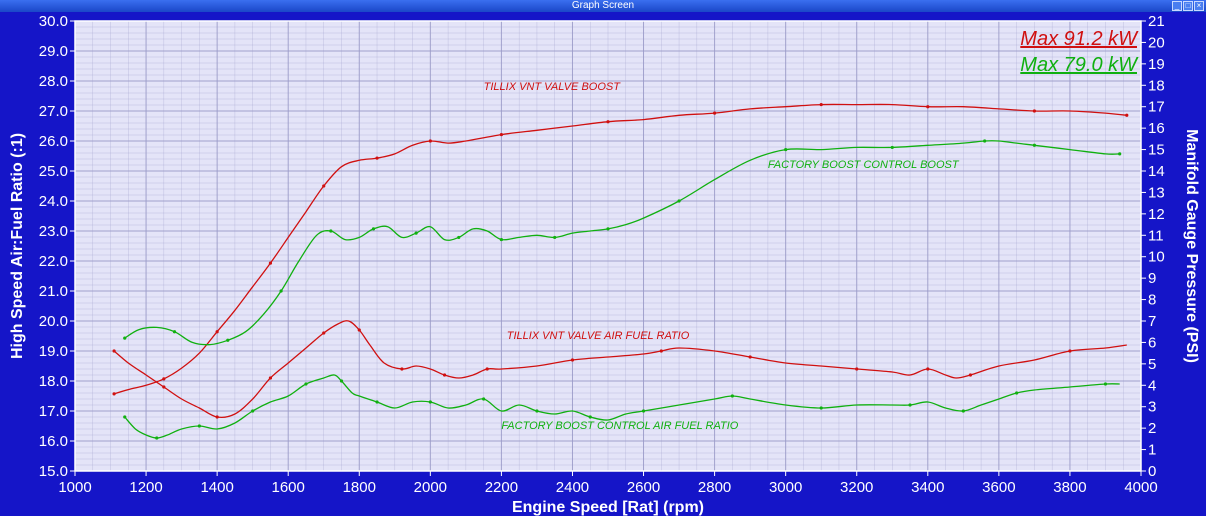 This screenshot has height=516, width=1206. I want to click on x-tick-label: 2000, so click(430, 487).